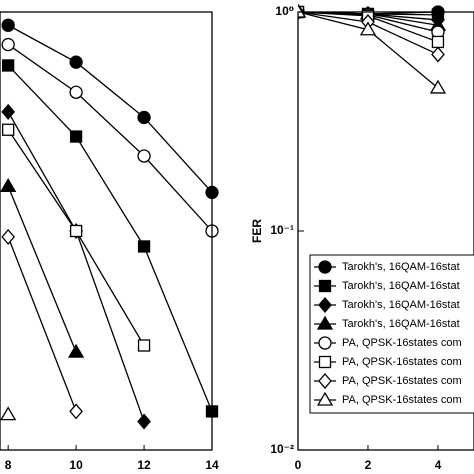 The image size is (474, 474). I want to click on x-tick-label: 0, so click(298, 465).